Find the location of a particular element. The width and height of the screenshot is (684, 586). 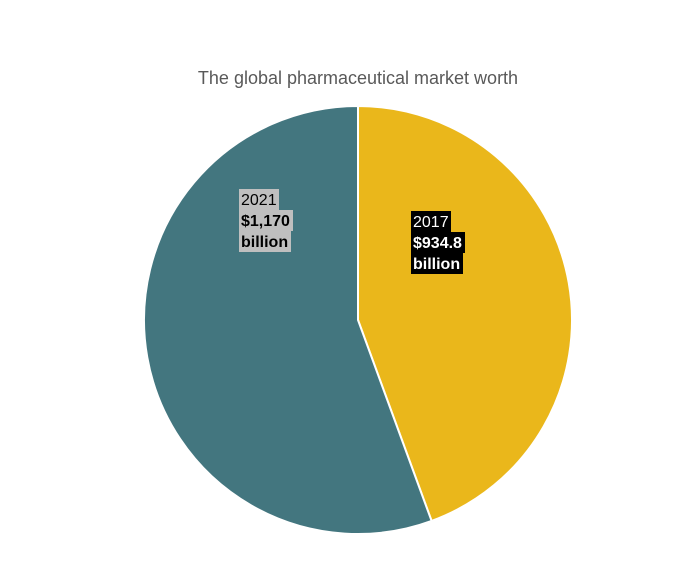

data-label-2021: 2021 $1,170 billion is located at coordinates (266, 220).